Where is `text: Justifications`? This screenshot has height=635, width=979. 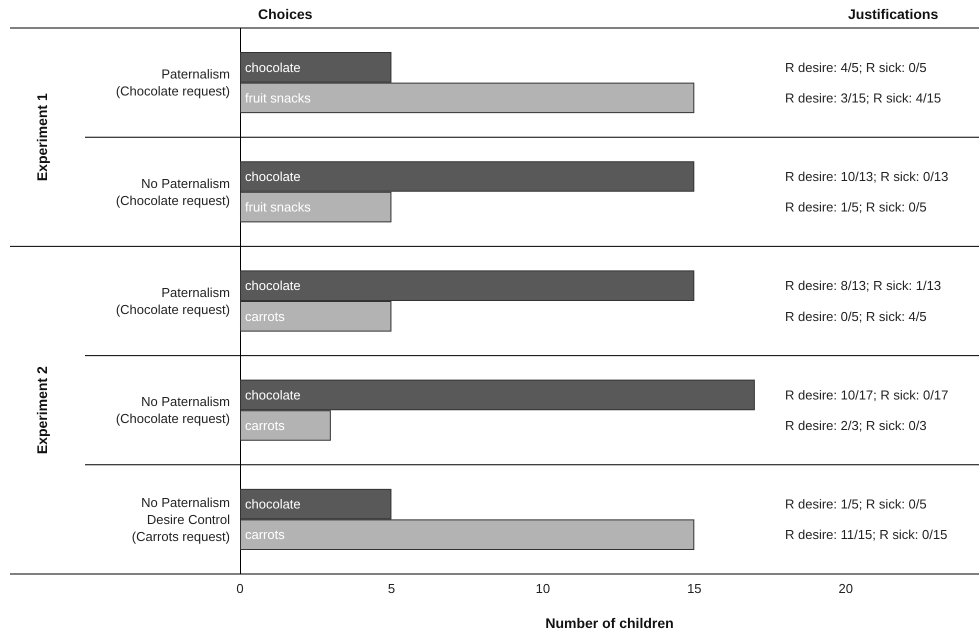 text: Justifications is located at coordinates (893, 14).